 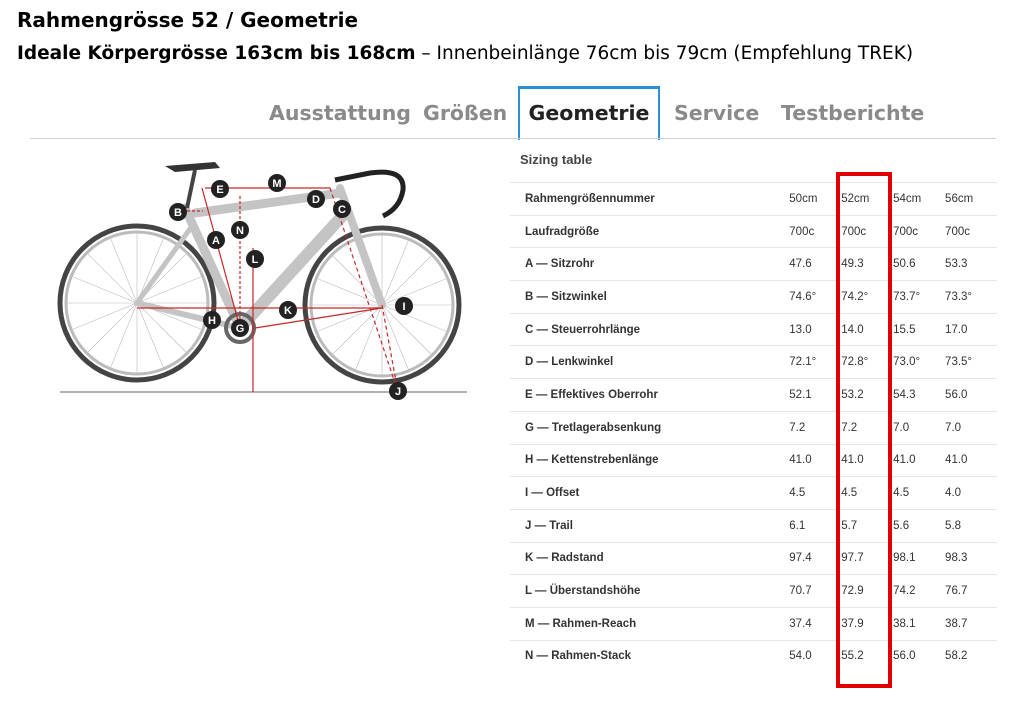 What do you see at coordinates (919, 297) in the screenshot?
I see `table-cell: 73.7°` at bounding box center [919, 297].